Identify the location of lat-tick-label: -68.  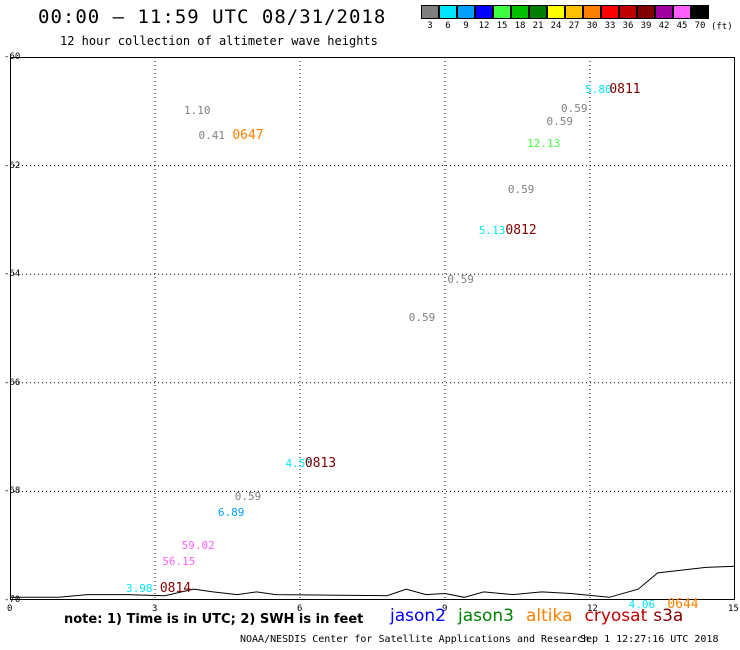
(12, 491).